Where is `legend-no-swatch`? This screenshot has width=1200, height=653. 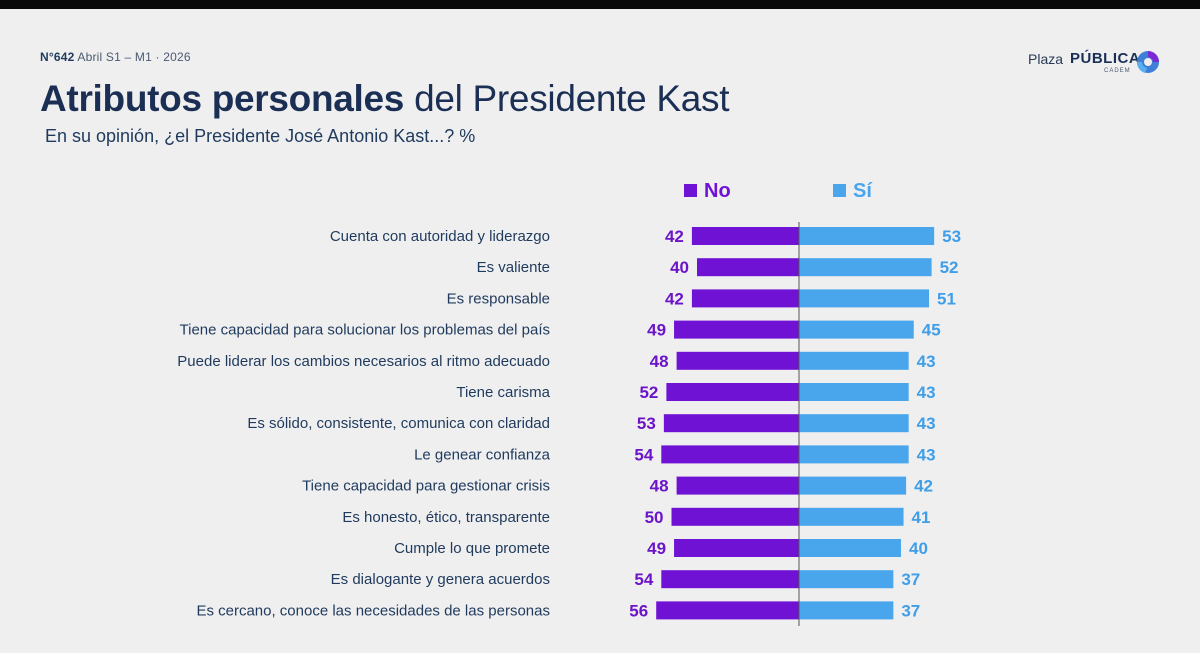 legend-no-swatch is located at coordinates (690, 190).